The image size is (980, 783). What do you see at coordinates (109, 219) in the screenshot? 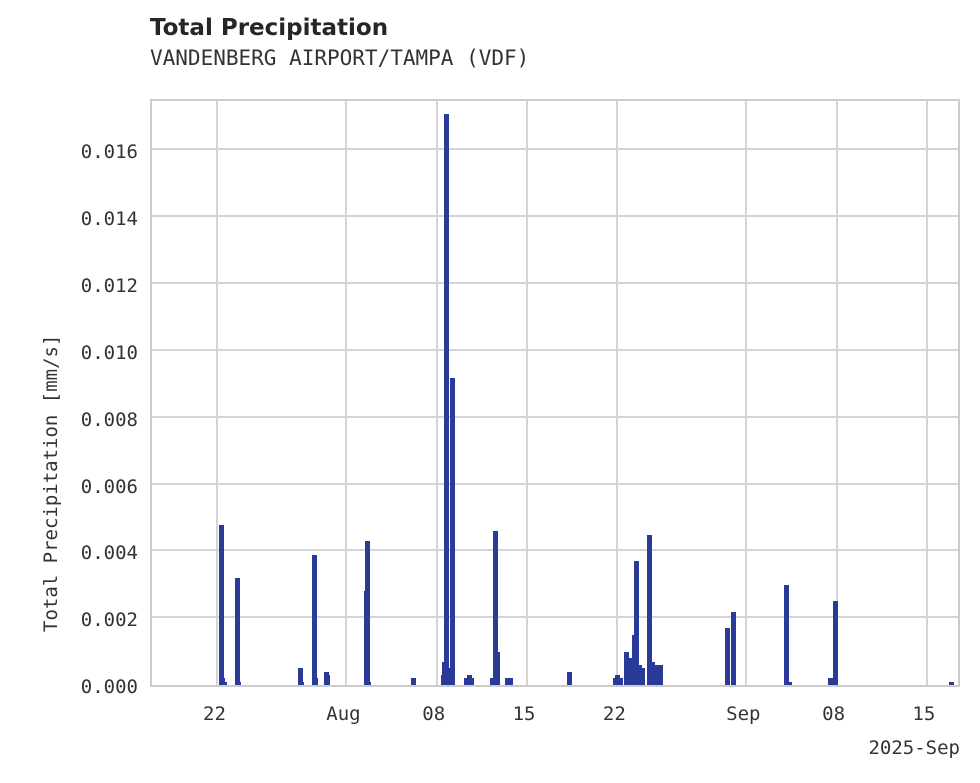
I see `y-tick-label: 0.014` at bounding box center [109, 219].